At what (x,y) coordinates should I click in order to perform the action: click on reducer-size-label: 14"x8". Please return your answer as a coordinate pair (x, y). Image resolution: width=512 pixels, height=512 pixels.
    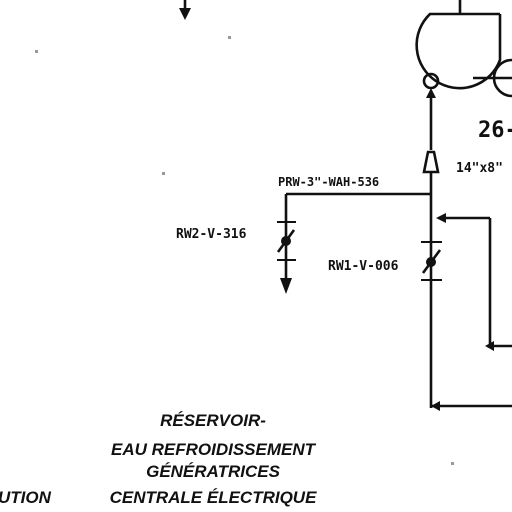
    Looking at the image, I should click on (479, 168).